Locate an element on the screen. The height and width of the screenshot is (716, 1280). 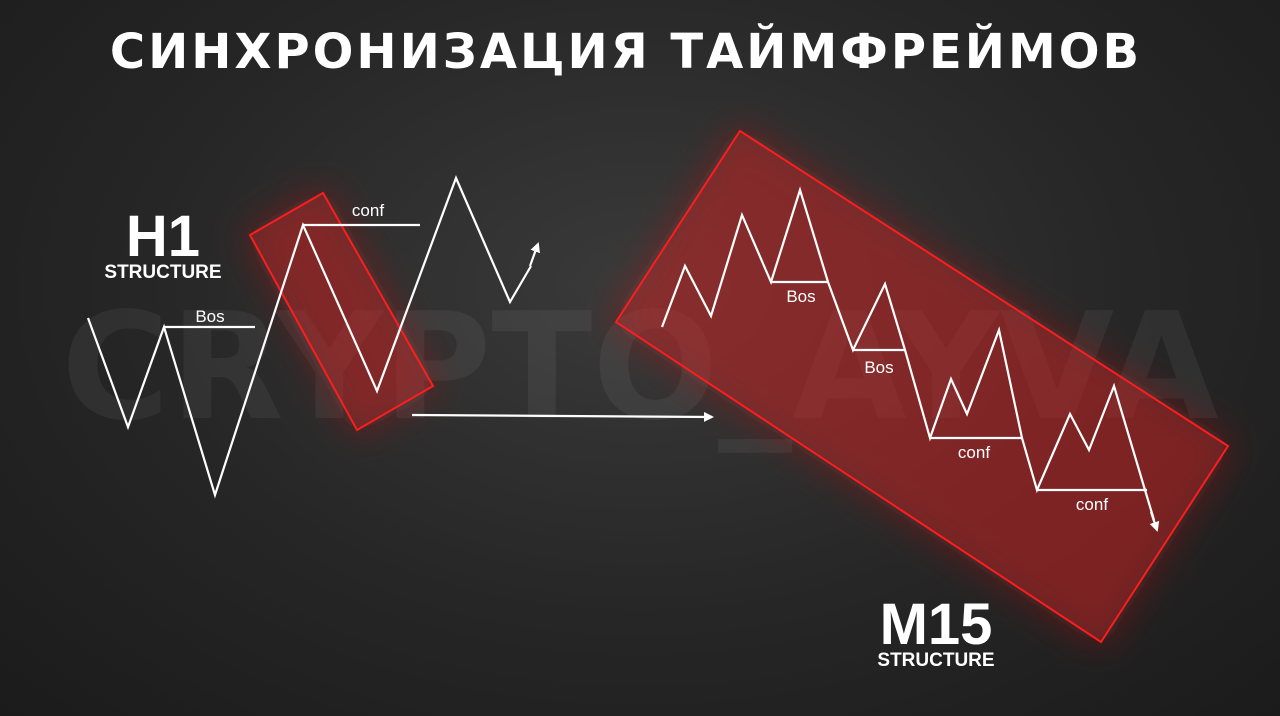
m15-bos-label-2: Bos is located at coordinates (878, 367).